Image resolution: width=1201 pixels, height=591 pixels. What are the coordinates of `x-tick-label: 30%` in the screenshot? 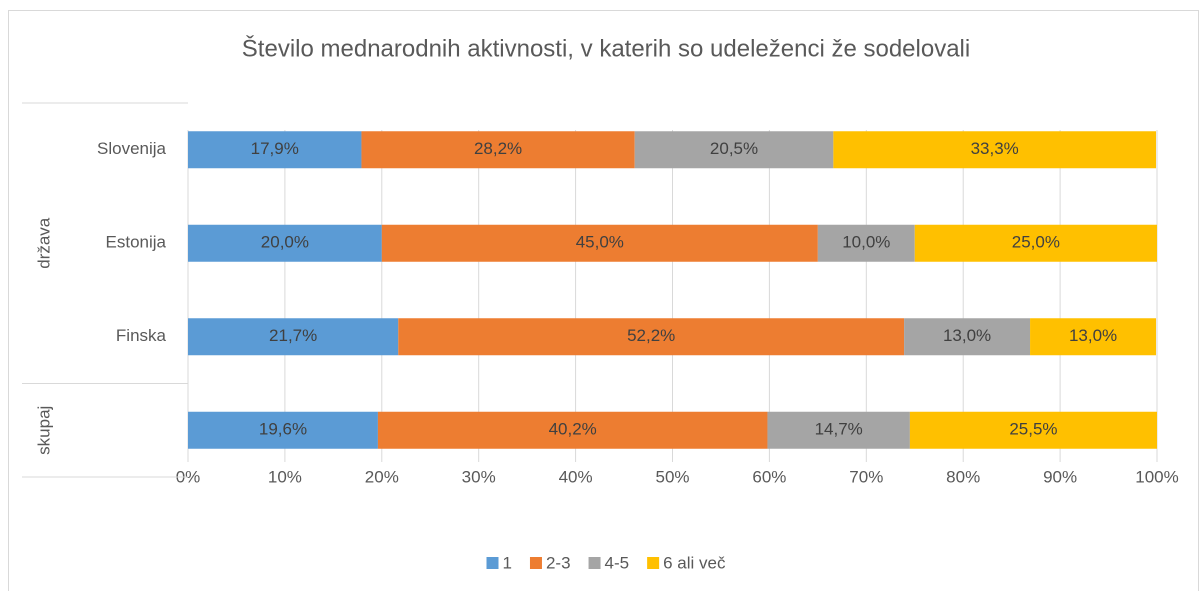 It's located at (479, 476).